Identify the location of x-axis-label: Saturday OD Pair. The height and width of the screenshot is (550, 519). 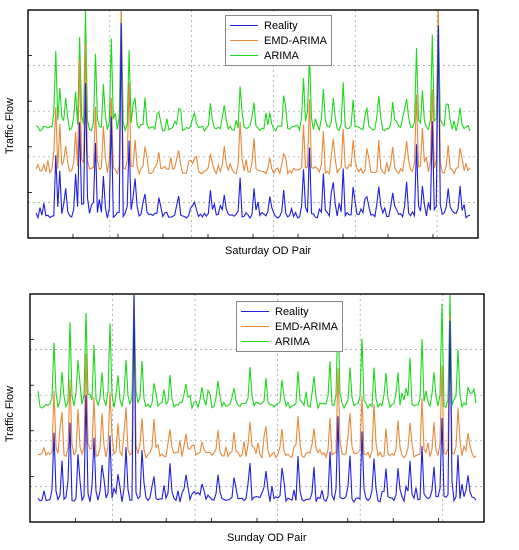
(268, 251).